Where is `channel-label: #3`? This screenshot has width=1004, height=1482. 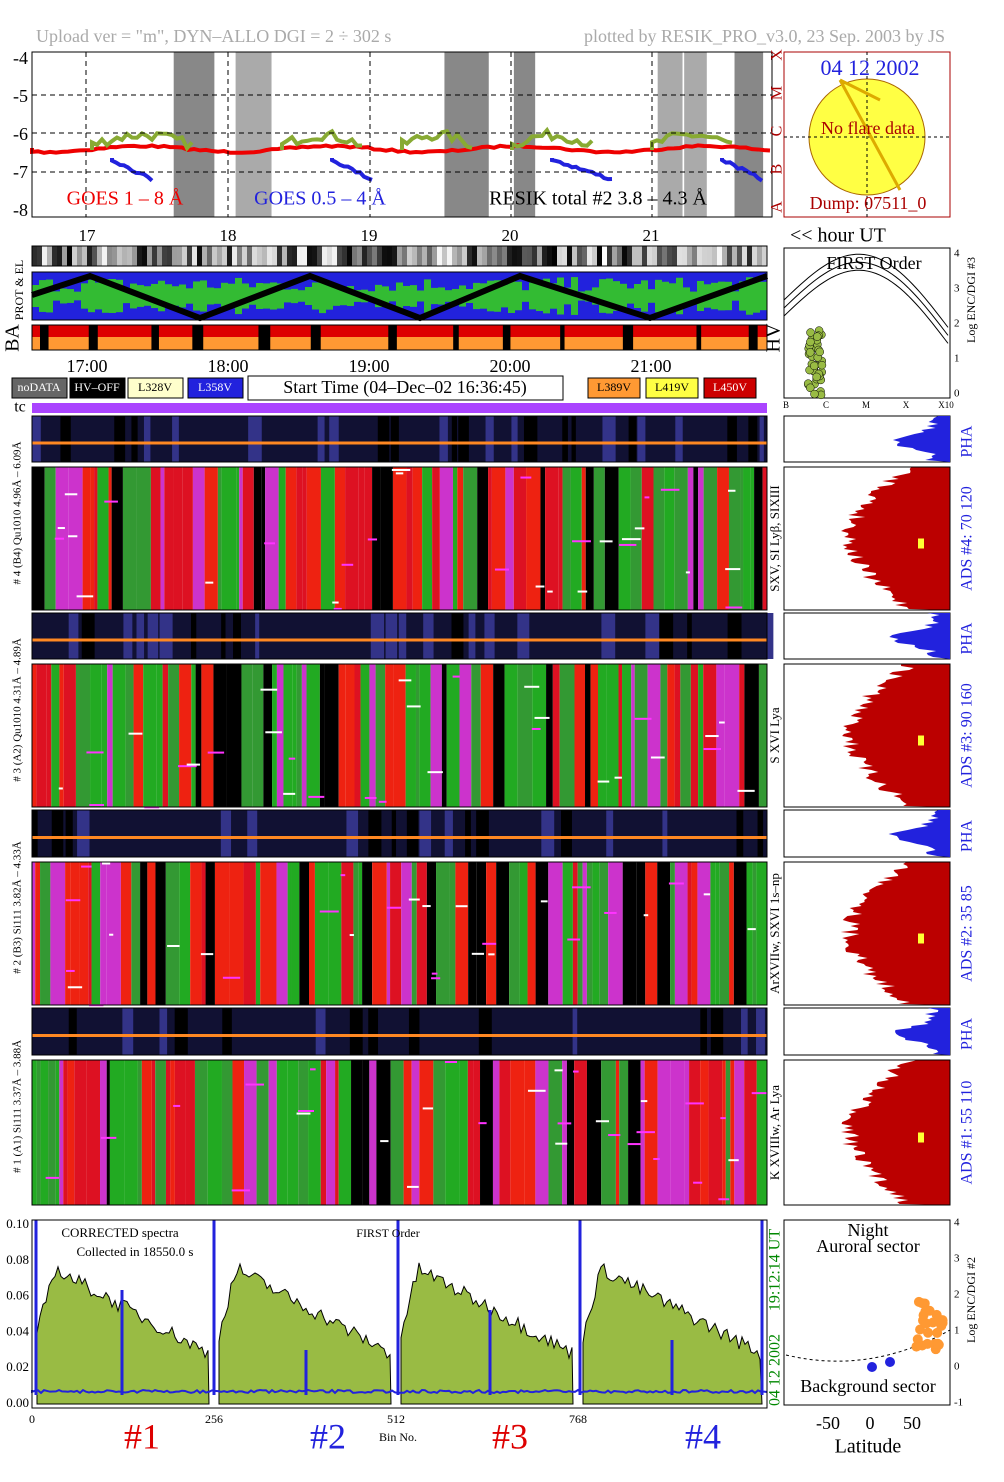
channel-label: #3 is located at coordinates (510, 1436).